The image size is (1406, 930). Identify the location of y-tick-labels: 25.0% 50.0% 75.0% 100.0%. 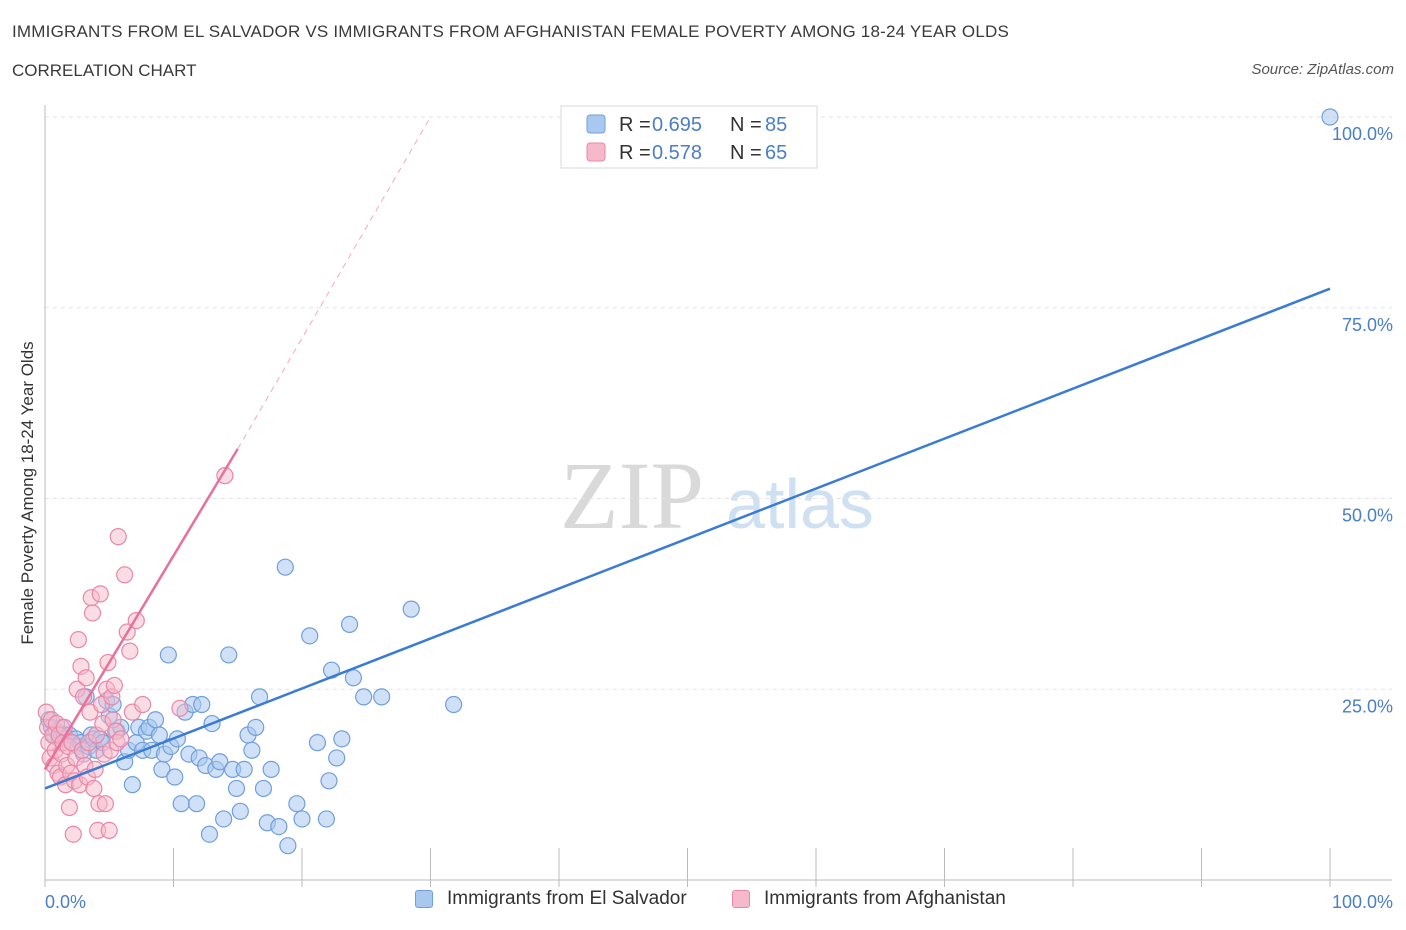
(1362, 420).